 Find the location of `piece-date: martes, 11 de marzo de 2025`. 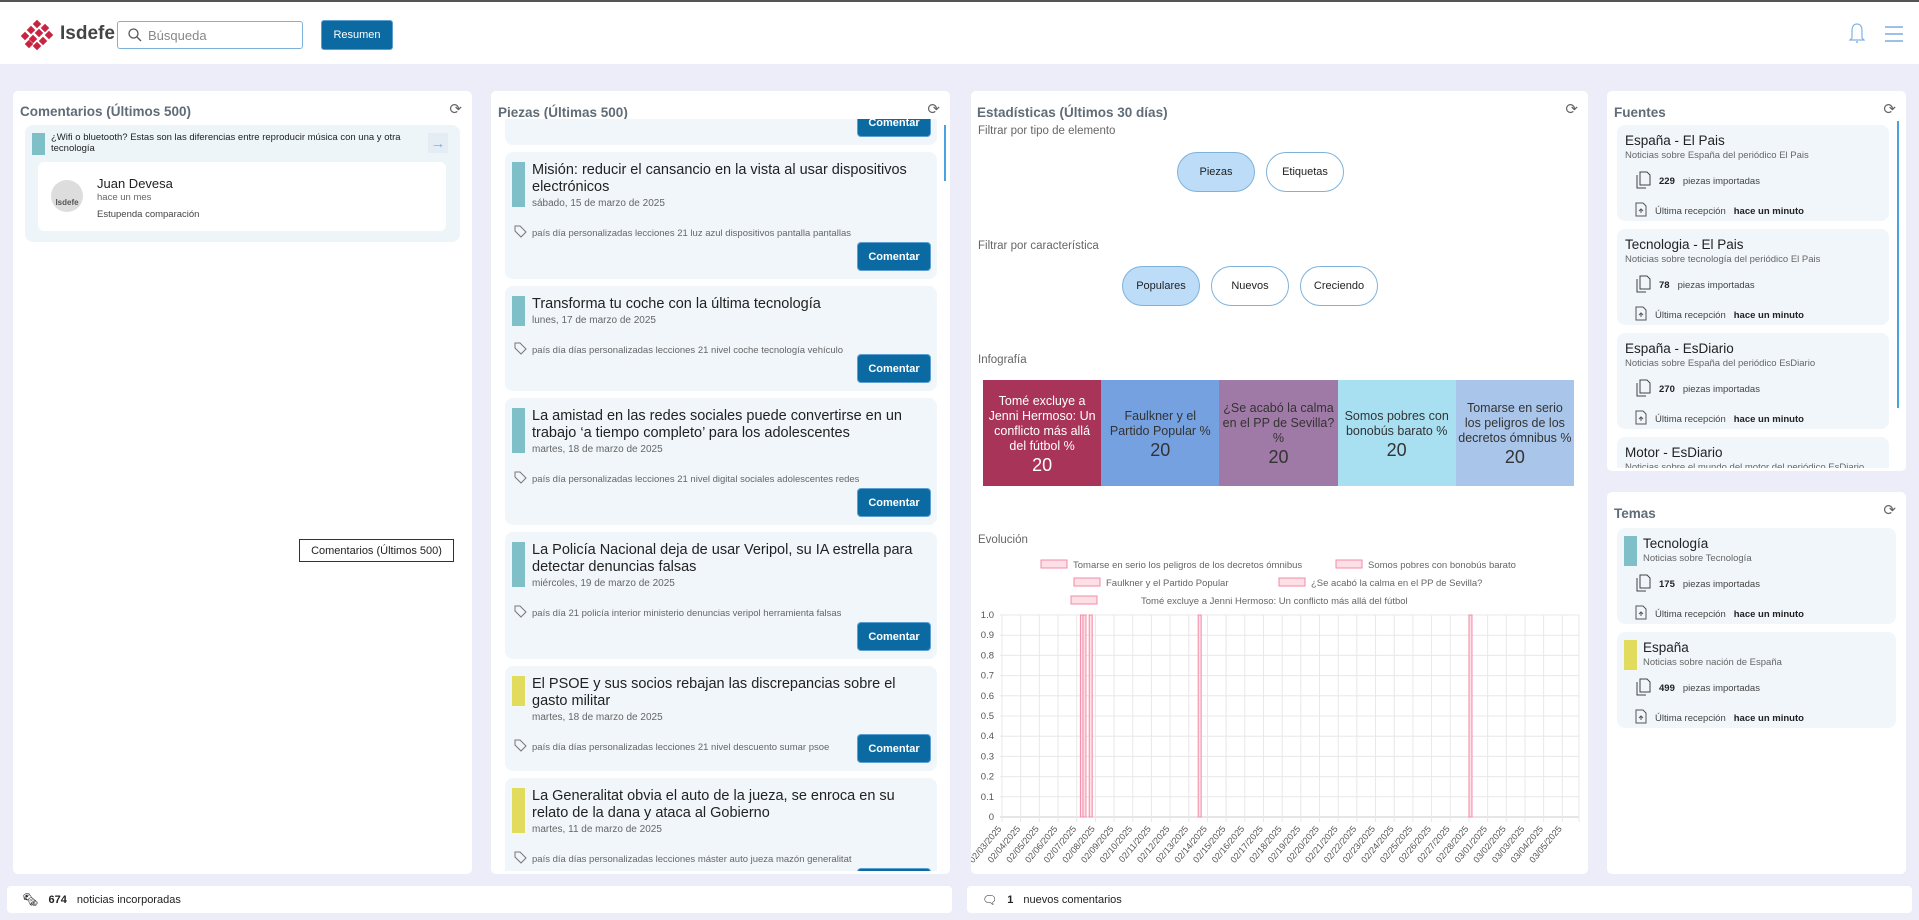

piece-date: martes, 11 de marzo de 2025 is located at coordinates (597, 829).